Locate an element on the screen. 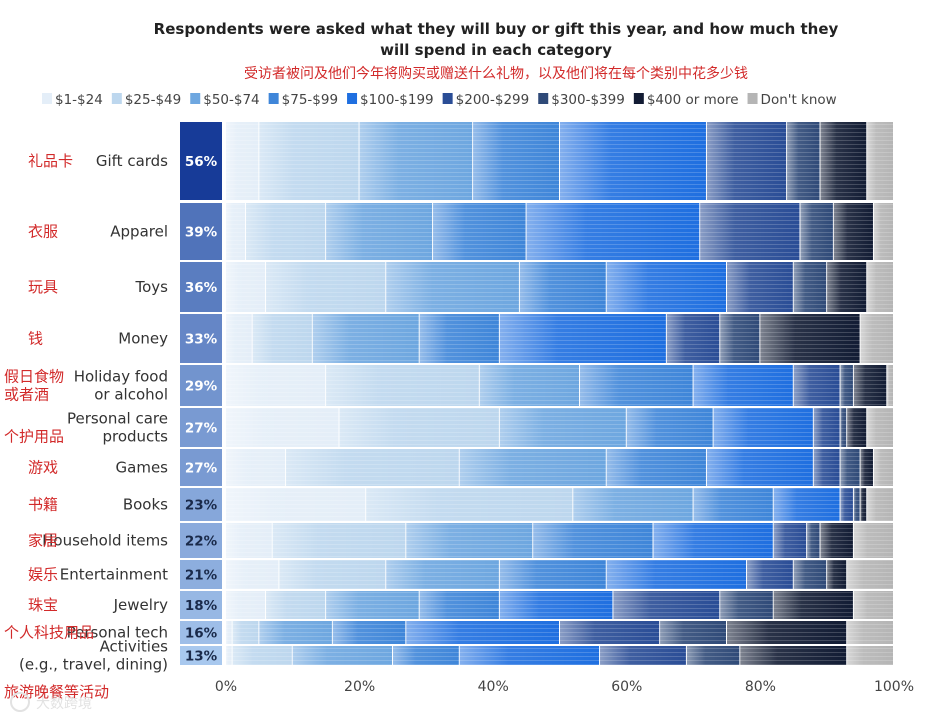 This screenshot has width=951, height=720. legend-label: Don't know is located at coordinates (799, 100).